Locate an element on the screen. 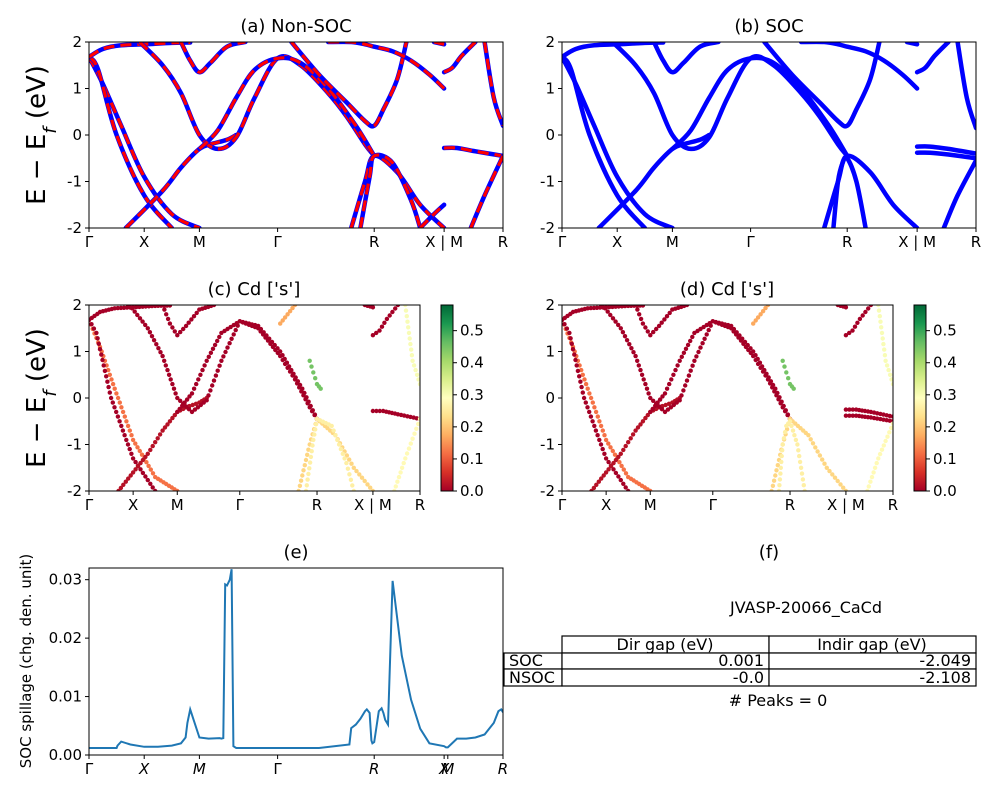 This screenshot has height=800, width=1000. colorbar-tick-label: 0.3 is located at coordinates (472, 395).